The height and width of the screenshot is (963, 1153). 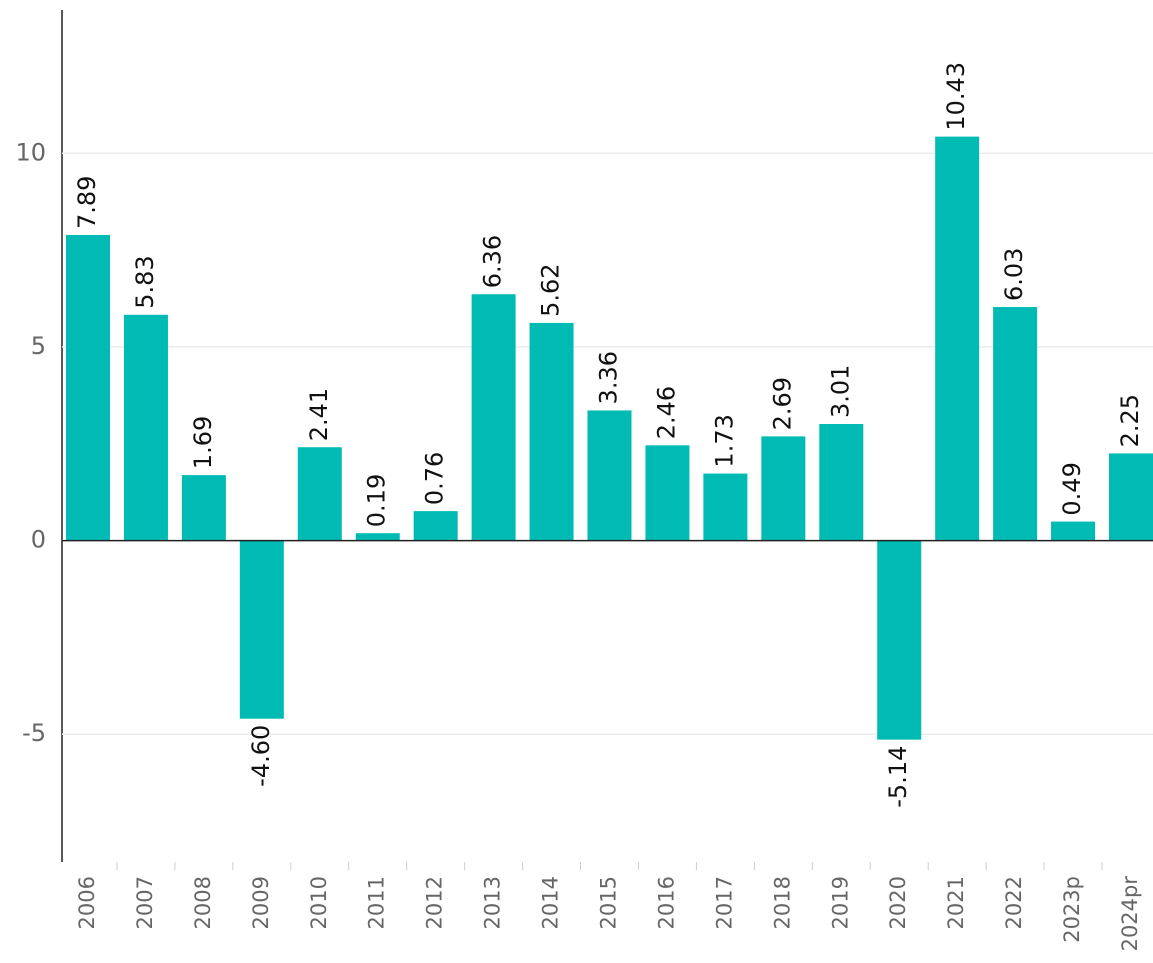 What do you see at coordinates (956, 96) in the screenshot?
I see `value-label: 10.43` at bounding box center [956, 96].